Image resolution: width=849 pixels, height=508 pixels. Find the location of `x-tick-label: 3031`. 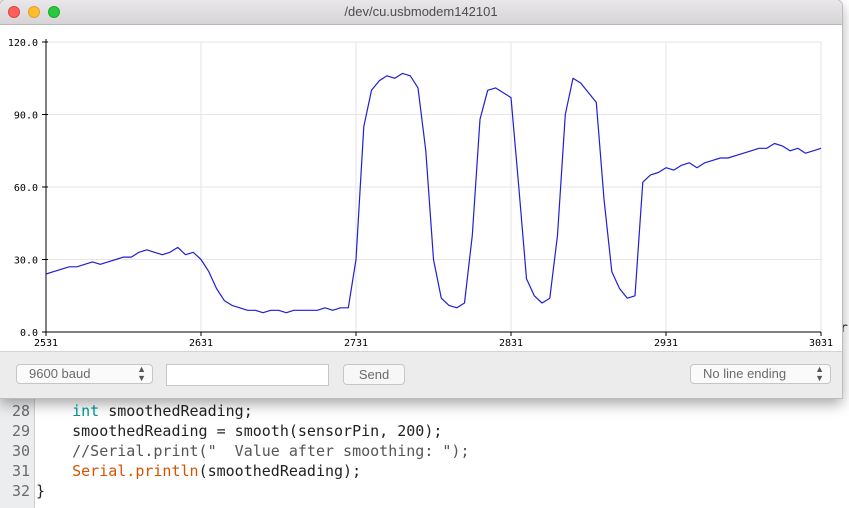

x-tick-label: 3031 is located at coordinates (821, 343).